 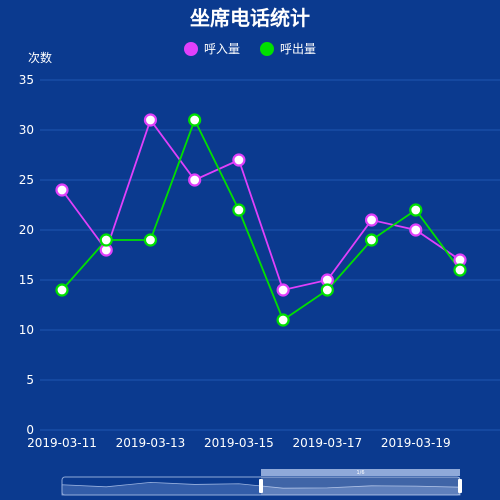 What do you see at coordinates (26, 80) in the screenshot?
I see `y-tick-label: 35` at bounding box center [26, 80].